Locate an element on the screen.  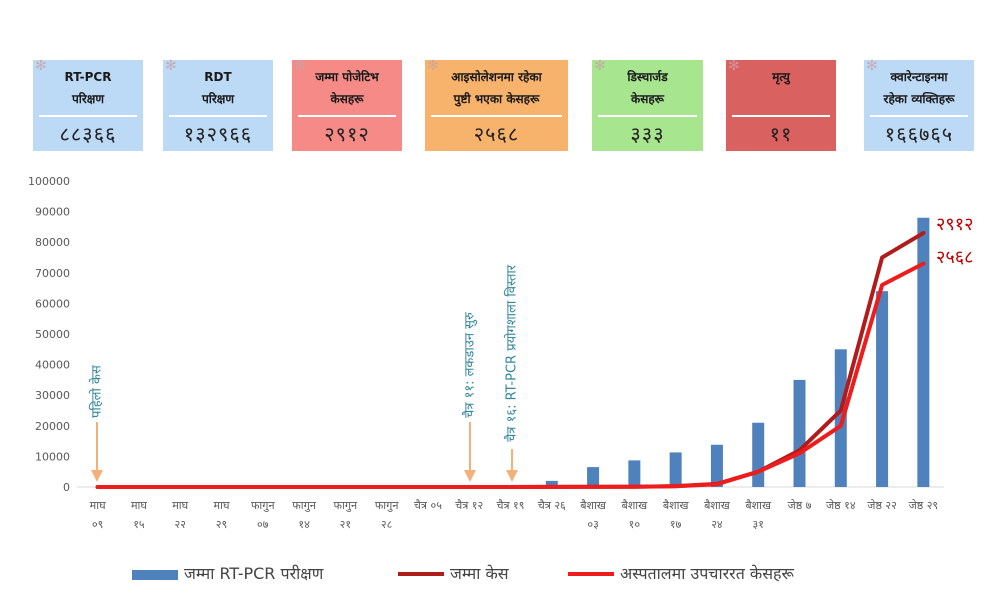
x-tick-label: बैशाख १० is located at coordinates (635, 515).